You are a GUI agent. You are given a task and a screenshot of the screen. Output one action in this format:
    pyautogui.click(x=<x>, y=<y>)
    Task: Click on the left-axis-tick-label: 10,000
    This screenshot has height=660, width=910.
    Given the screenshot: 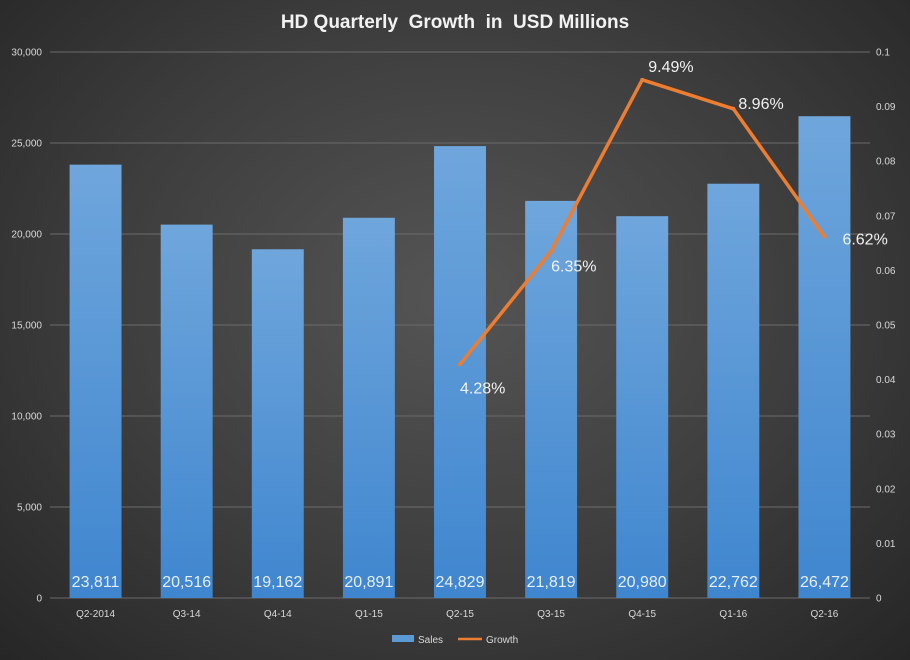 What is the action you would take?
    pyautogui.click(x=26, y=417)
    